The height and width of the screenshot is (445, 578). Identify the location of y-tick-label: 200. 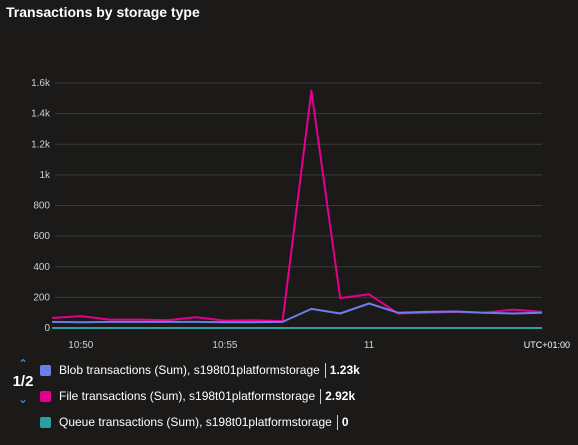
(41, 297).